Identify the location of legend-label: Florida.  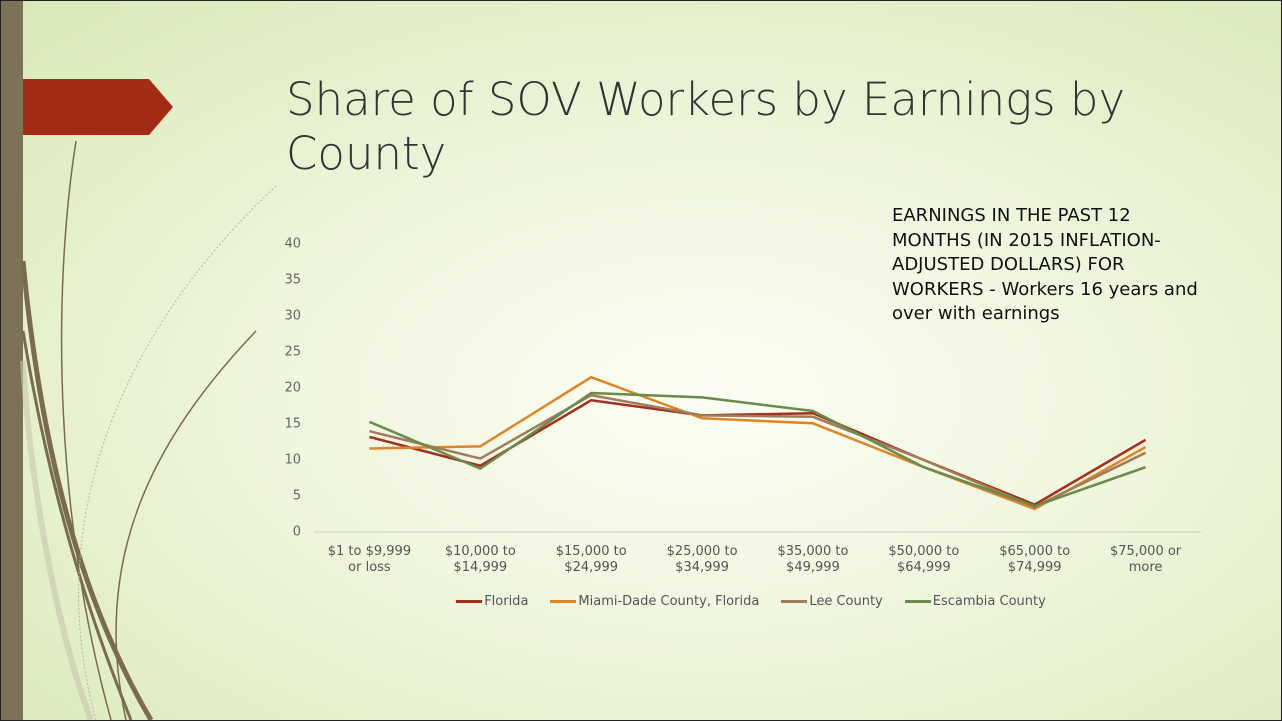
(506, 601).